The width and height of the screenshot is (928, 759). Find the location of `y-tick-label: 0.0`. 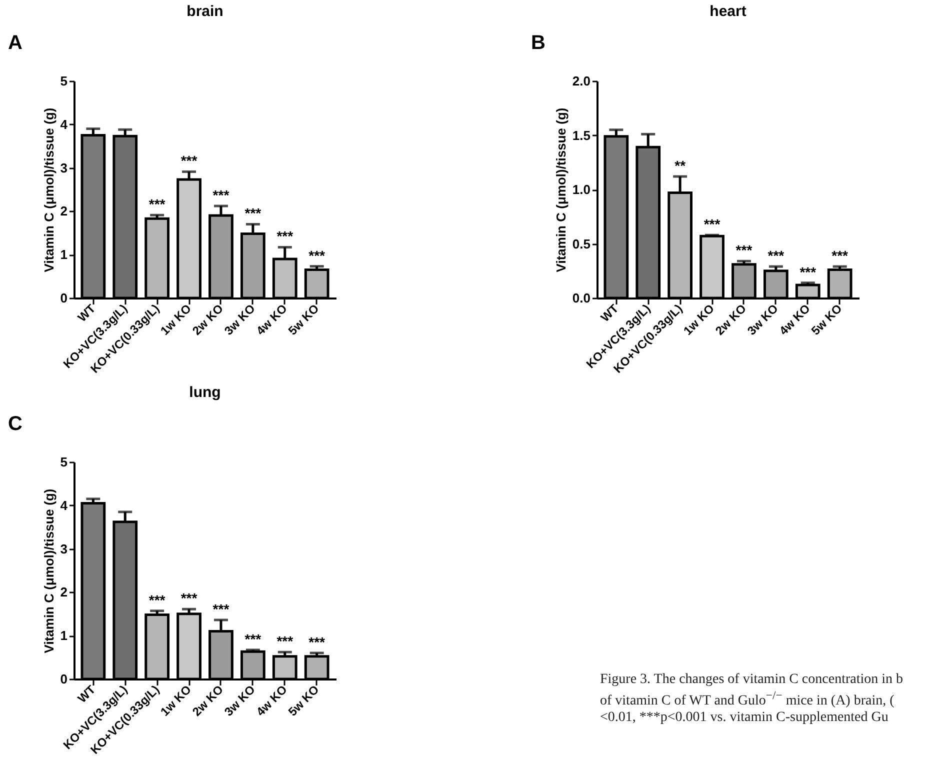

y-tick-label: 0.0 is located at coordinates (581, 298).